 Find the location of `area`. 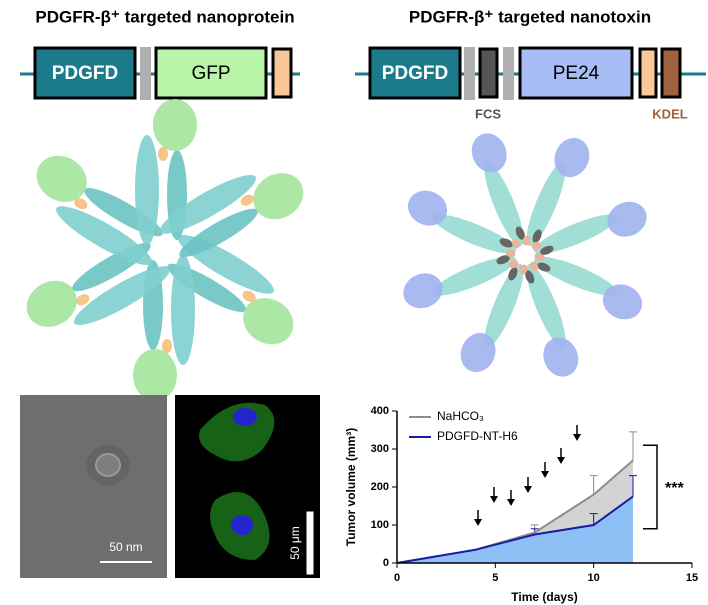

area is located at coordinates (515, 529).